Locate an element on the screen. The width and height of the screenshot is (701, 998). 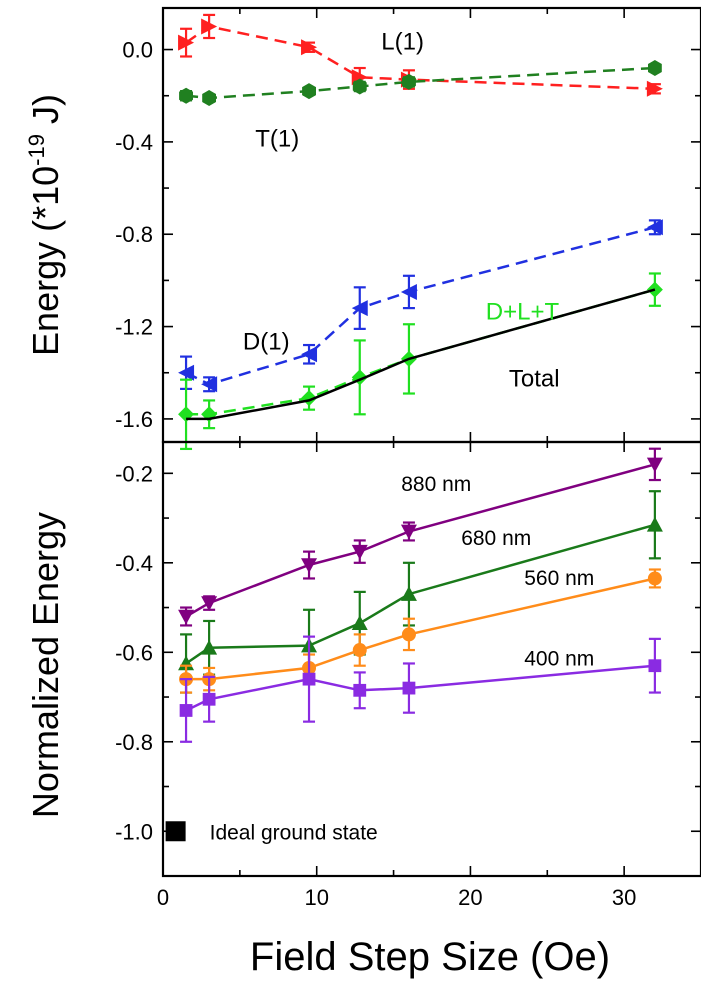
x-tick-label: 30 is located at coordinates (624, 897).